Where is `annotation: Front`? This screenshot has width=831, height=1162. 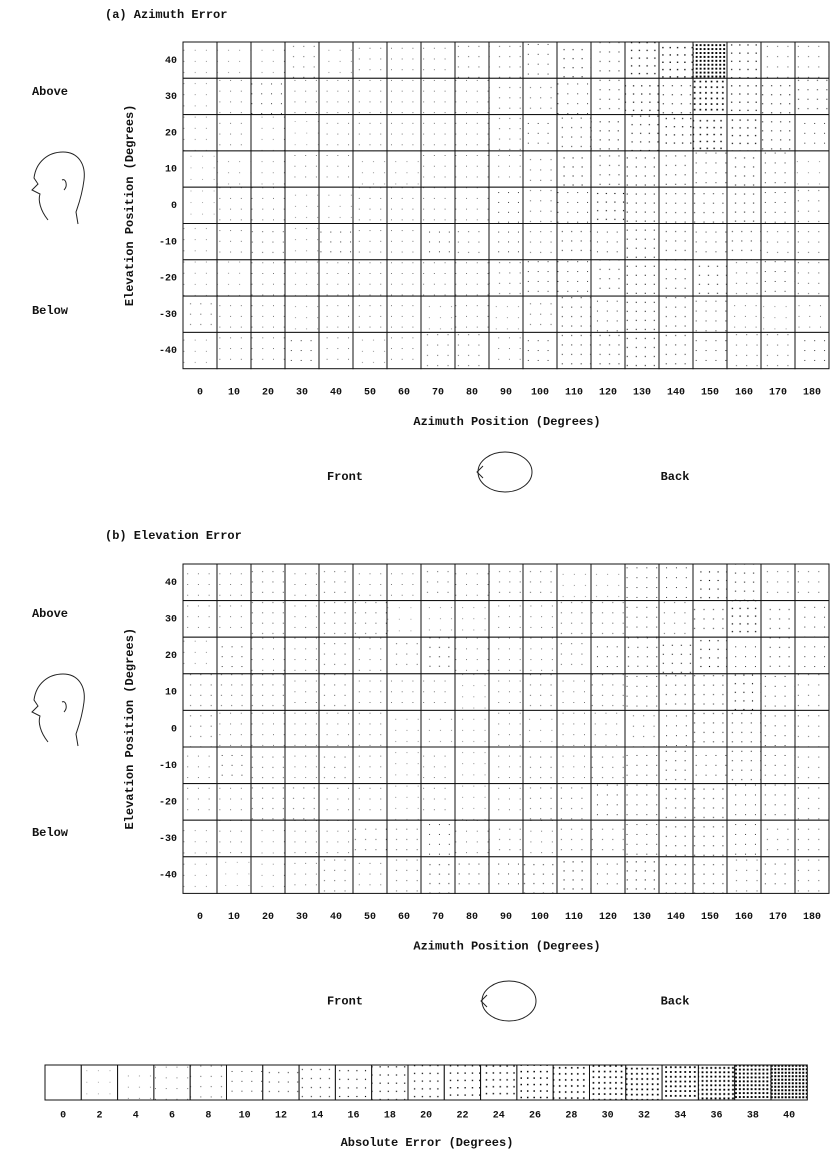 annotation: Front is located at coordinates (345, 477).